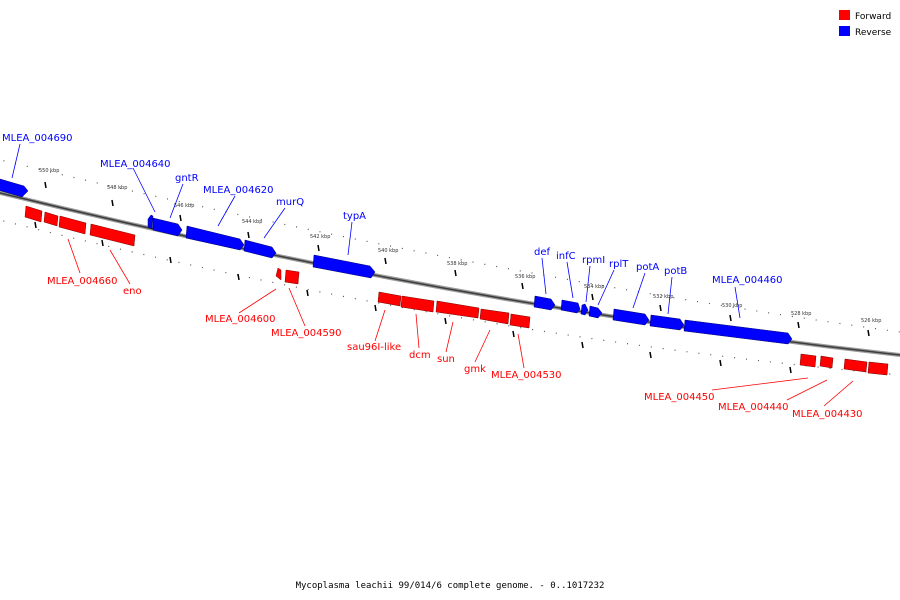 The width and height of the screenshot is (900, 600). I want to click on gene-label: rplT, so click(619, 264).